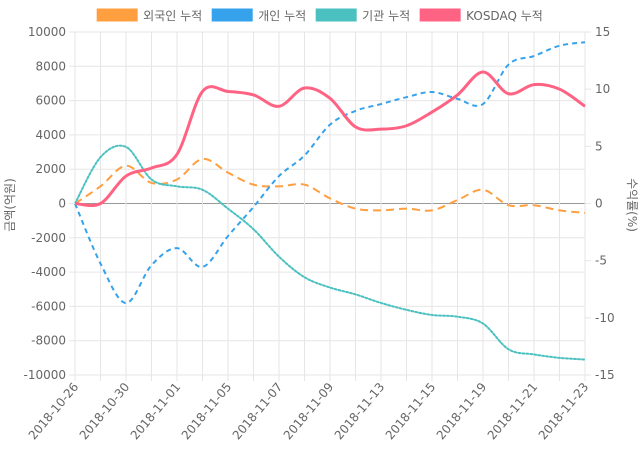 This screenshot has width=640, height=450. Describe the element at coordinates (156, 411) in the screenshot. I see `x-tick-label: 2018-11-01` at that location.